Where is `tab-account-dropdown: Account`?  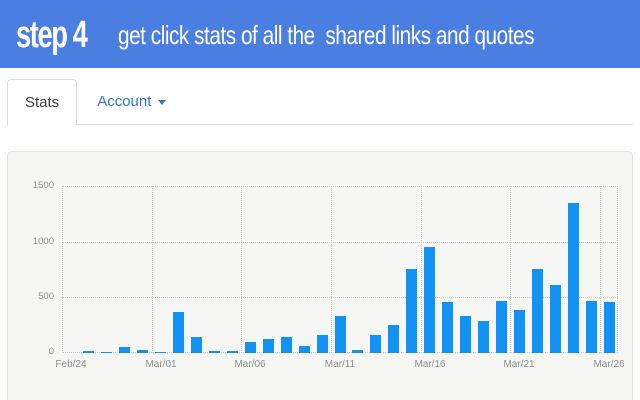
tab-account-dropdown: Account is located at coordinates (132, 101).